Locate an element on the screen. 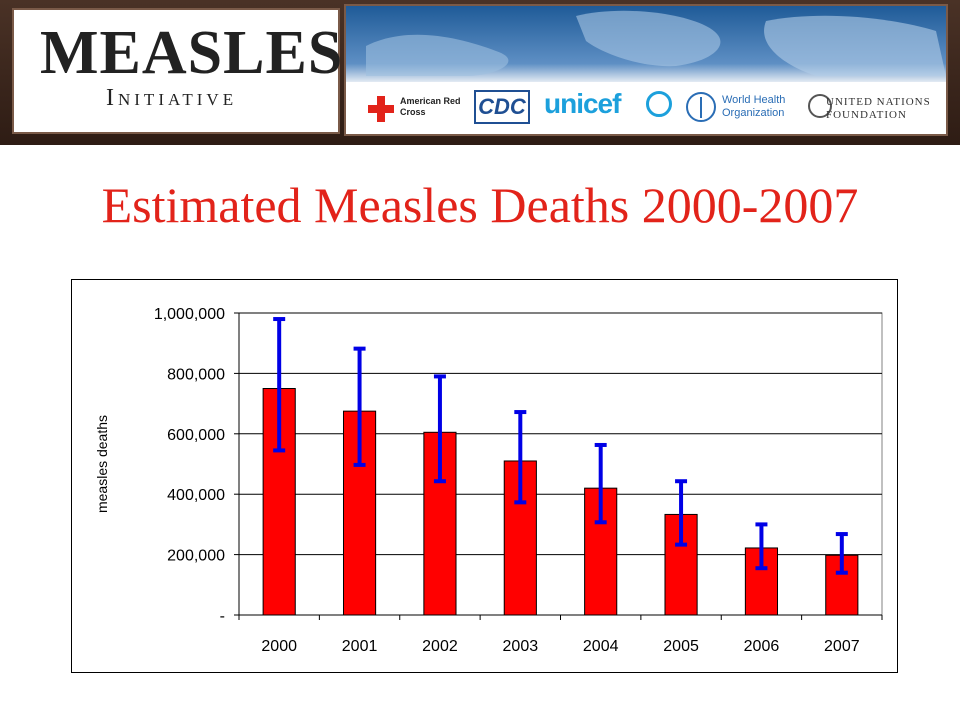  logo-title: MEASLES is located at coordinates (192, 53).